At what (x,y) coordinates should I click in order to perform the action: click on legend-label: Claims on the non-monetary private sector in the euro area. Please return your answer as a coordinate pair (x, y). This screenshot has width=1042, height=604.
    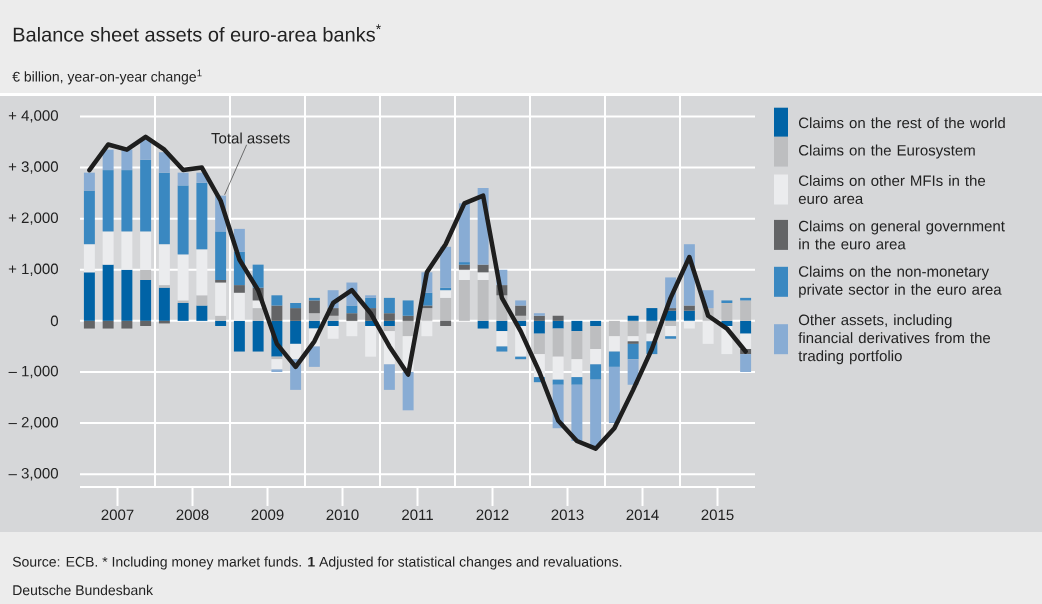
    Looking at the image, I should click on (900, 281).